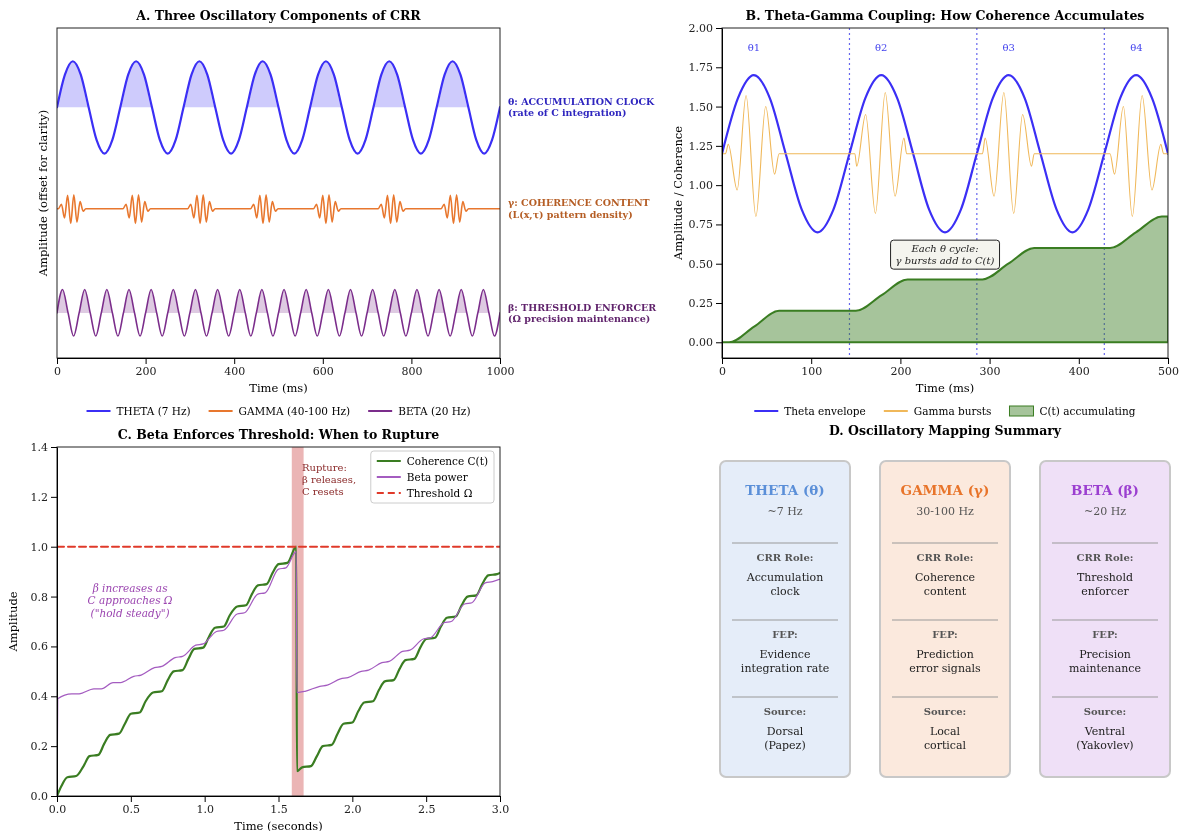 This screenshot has width=1183, height=831. I want to click on x-tick-label: 100, so click(812, 371).